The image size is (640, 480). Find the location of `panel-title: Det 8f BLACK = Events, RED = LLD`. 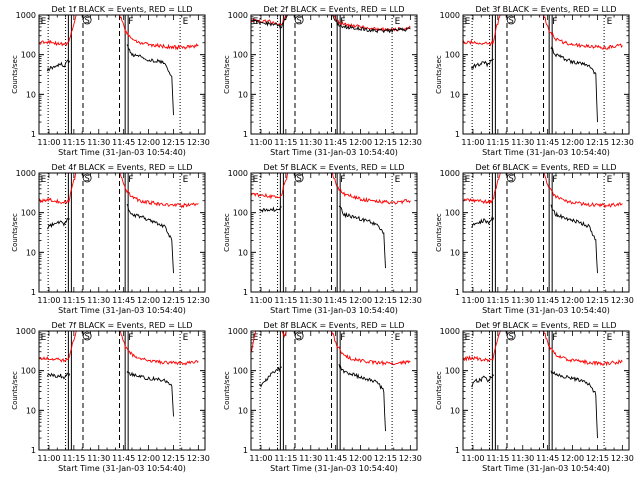

panel-title: Det 8f BLACK = Events, RED = LLD is located at coordinates (333, 325).